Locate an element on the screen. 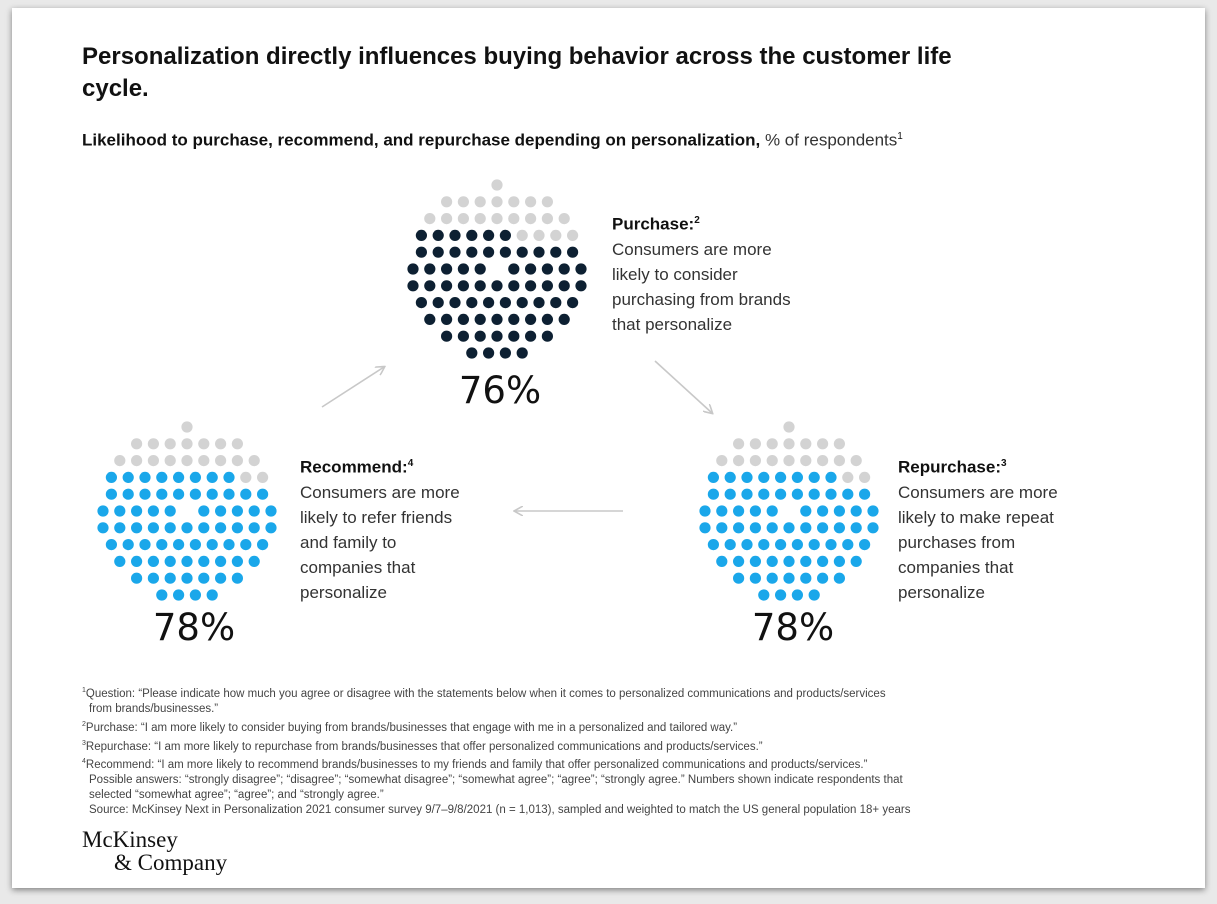  company-logo: McKinsey & Company is located at coordinates (154, 851).